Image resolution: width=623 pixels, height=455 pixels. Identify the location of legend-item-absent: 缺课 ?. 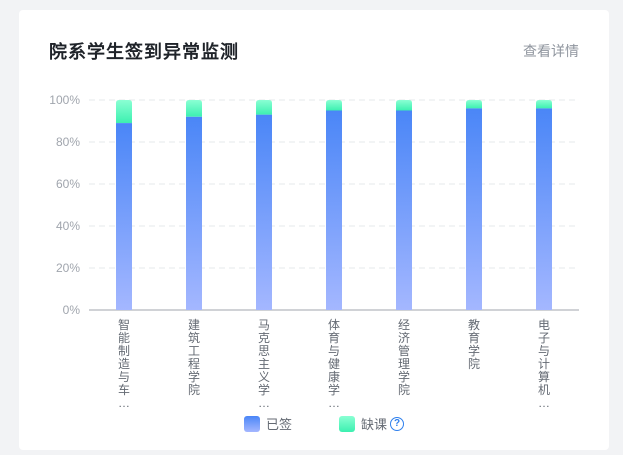
(372, 423).